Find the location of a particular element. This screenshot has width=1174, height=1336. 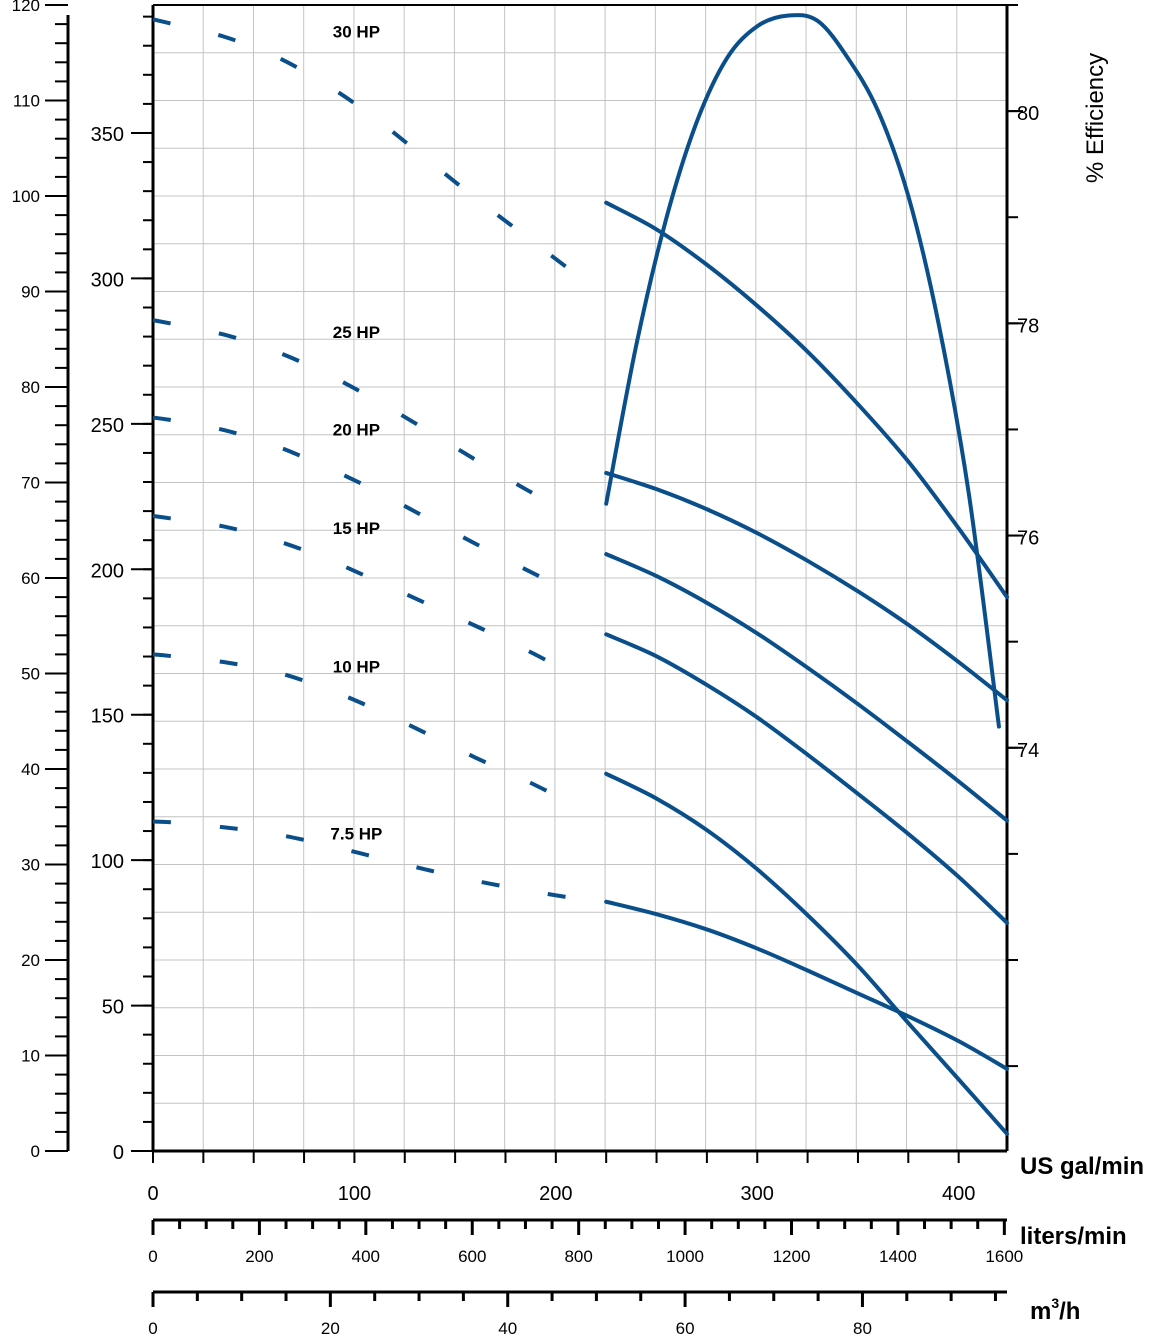

y-outer-tick-label: 80 is located at coordinates (30, 387).